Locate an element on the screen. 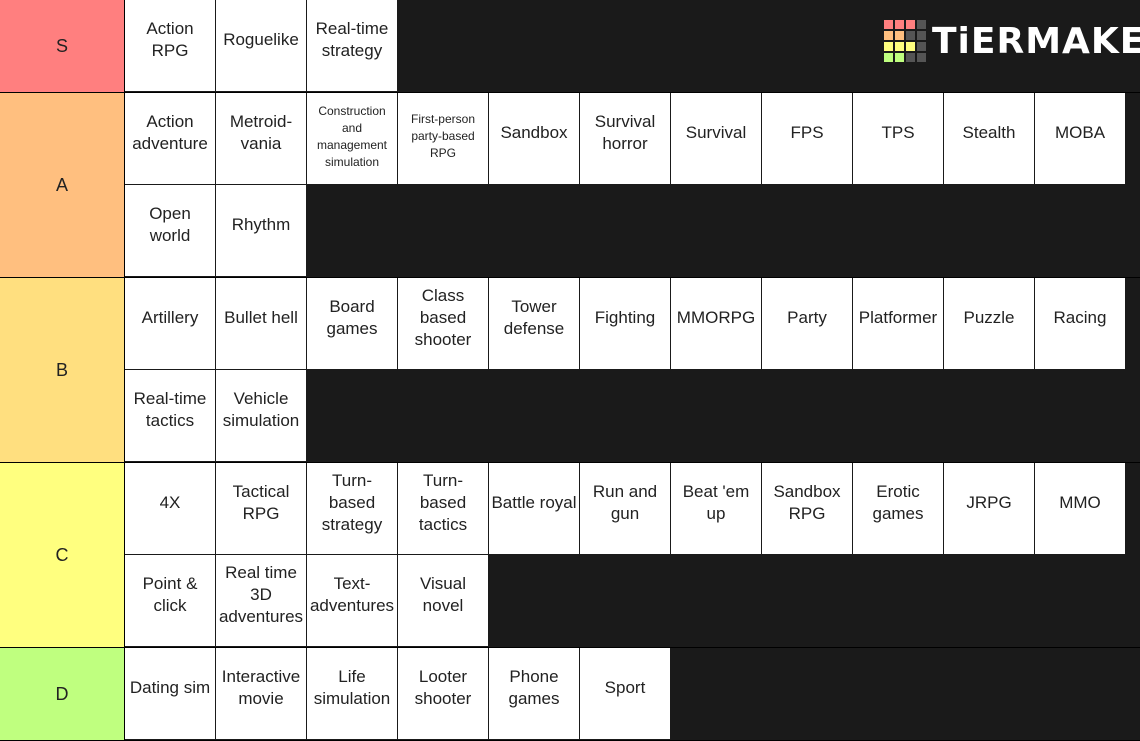  tier-item: Sport is located at coordinates (625, 693).